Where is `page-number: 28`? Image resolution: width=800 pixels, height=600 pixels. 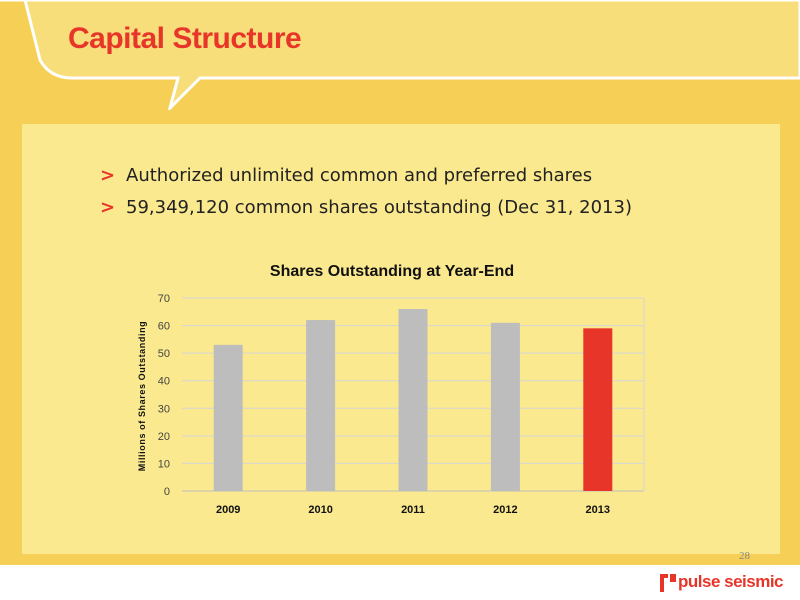 page-number: 28 is located at coordinates (744, 556).